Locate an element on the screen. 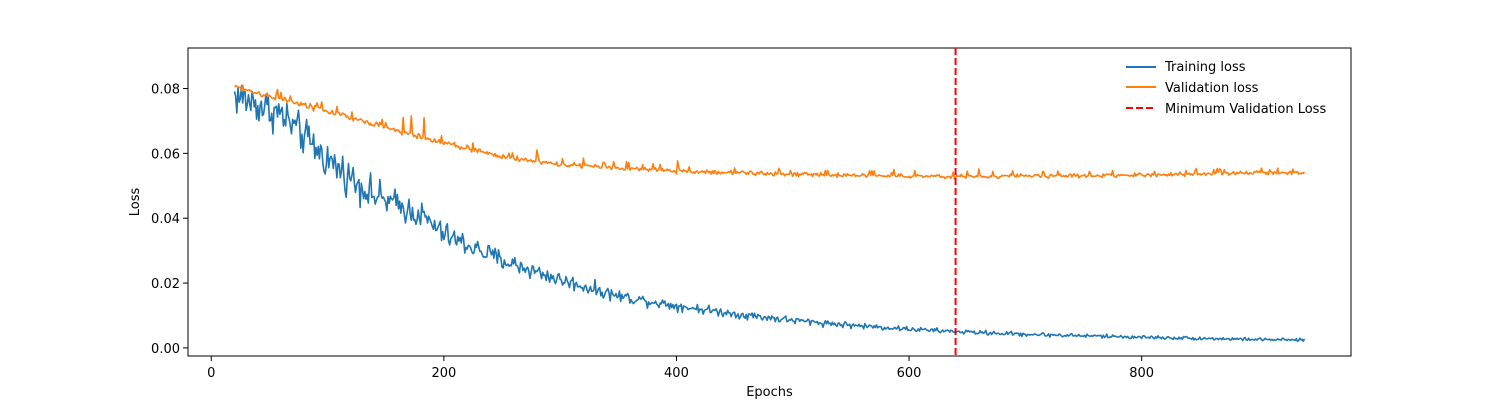 The width and height of the screenshot is (1500, 400). y-tick-label: 0.02 is located at coordinates (165, 284).